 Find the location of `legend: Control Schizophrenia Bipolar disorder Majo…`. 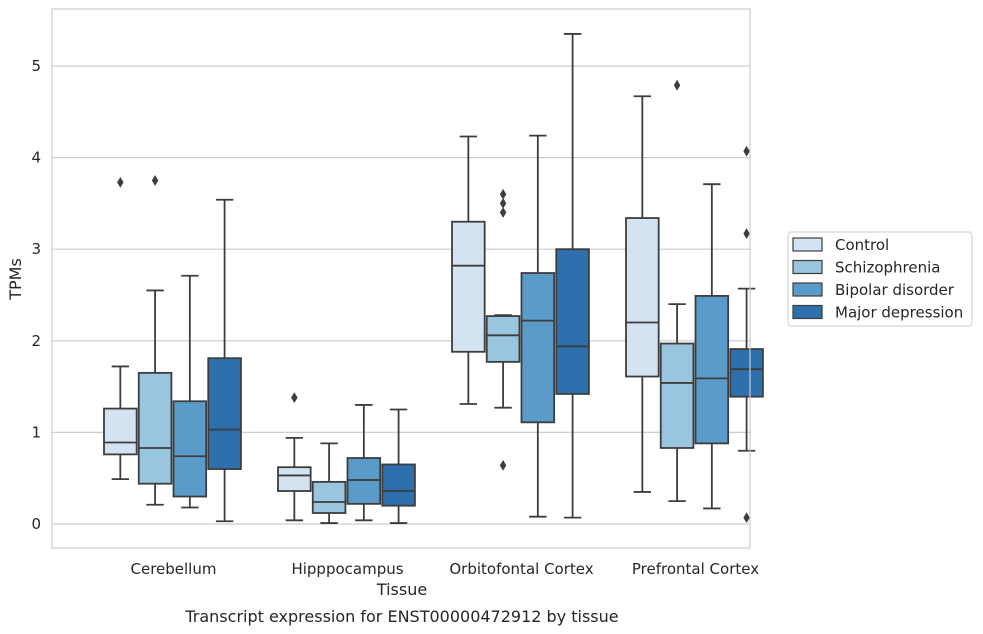

legend: Control Schizophrenia Bipolar disorder Majo… is located at coordinates (880, 279).